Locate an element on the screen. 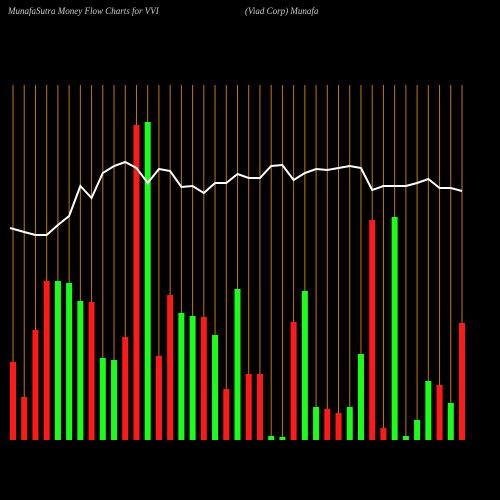 This screenshot has height=500, width=500. money-flow-line is located at coordinates (236, 198).